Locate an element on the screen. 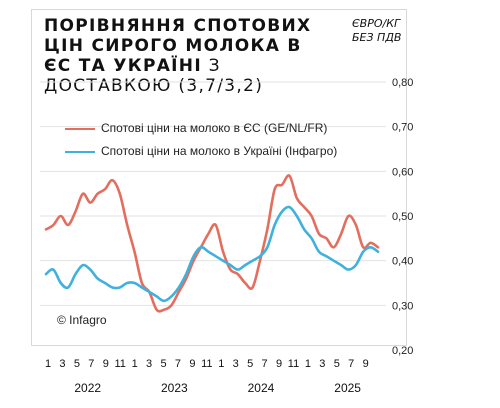 The height and width of the screenshot is (408, 500). chart-title-suffix: З ДОСТАВКОЮ (3,7/3,2) is located at coordinates (154, 76).